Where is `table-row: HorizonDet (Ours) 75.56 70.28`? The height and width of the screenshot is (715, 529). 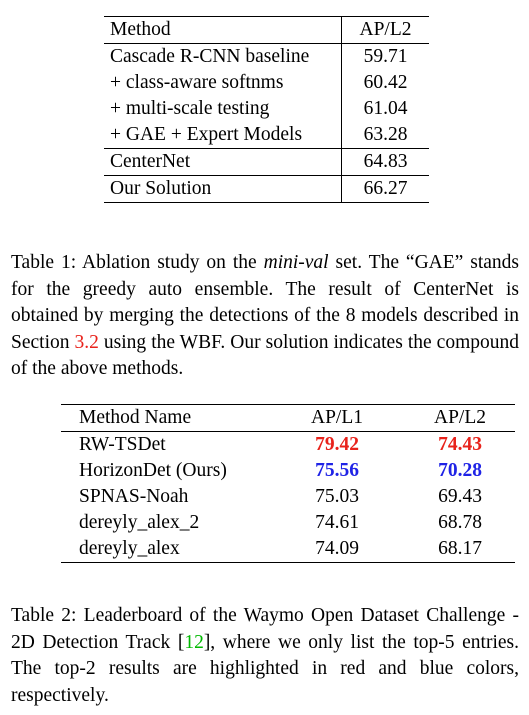 table-row: HorizonDet (Ours) 75.56 70.28 is located at coordinates (288, 471).